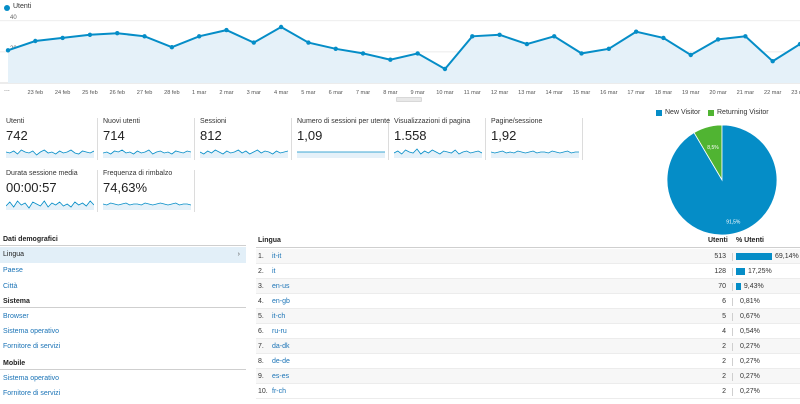 This screenshot has height=404, width=800. I want to click on language-link: ru-ru, so click(279, 331).